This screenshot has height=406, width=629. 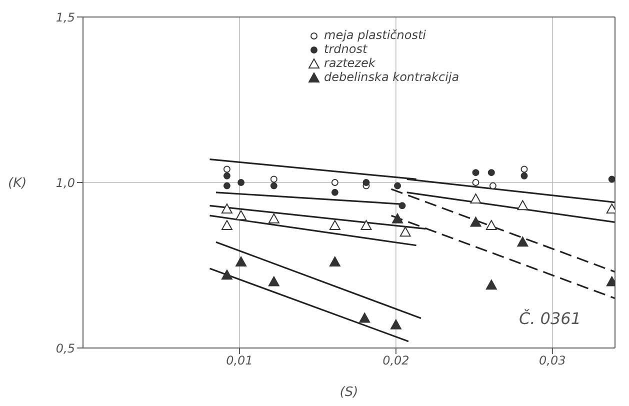 What do you see at coordinates (396, 361) in the screenshot?
I see `x-tick-label: 0,02` at bounding box center [396, 361].